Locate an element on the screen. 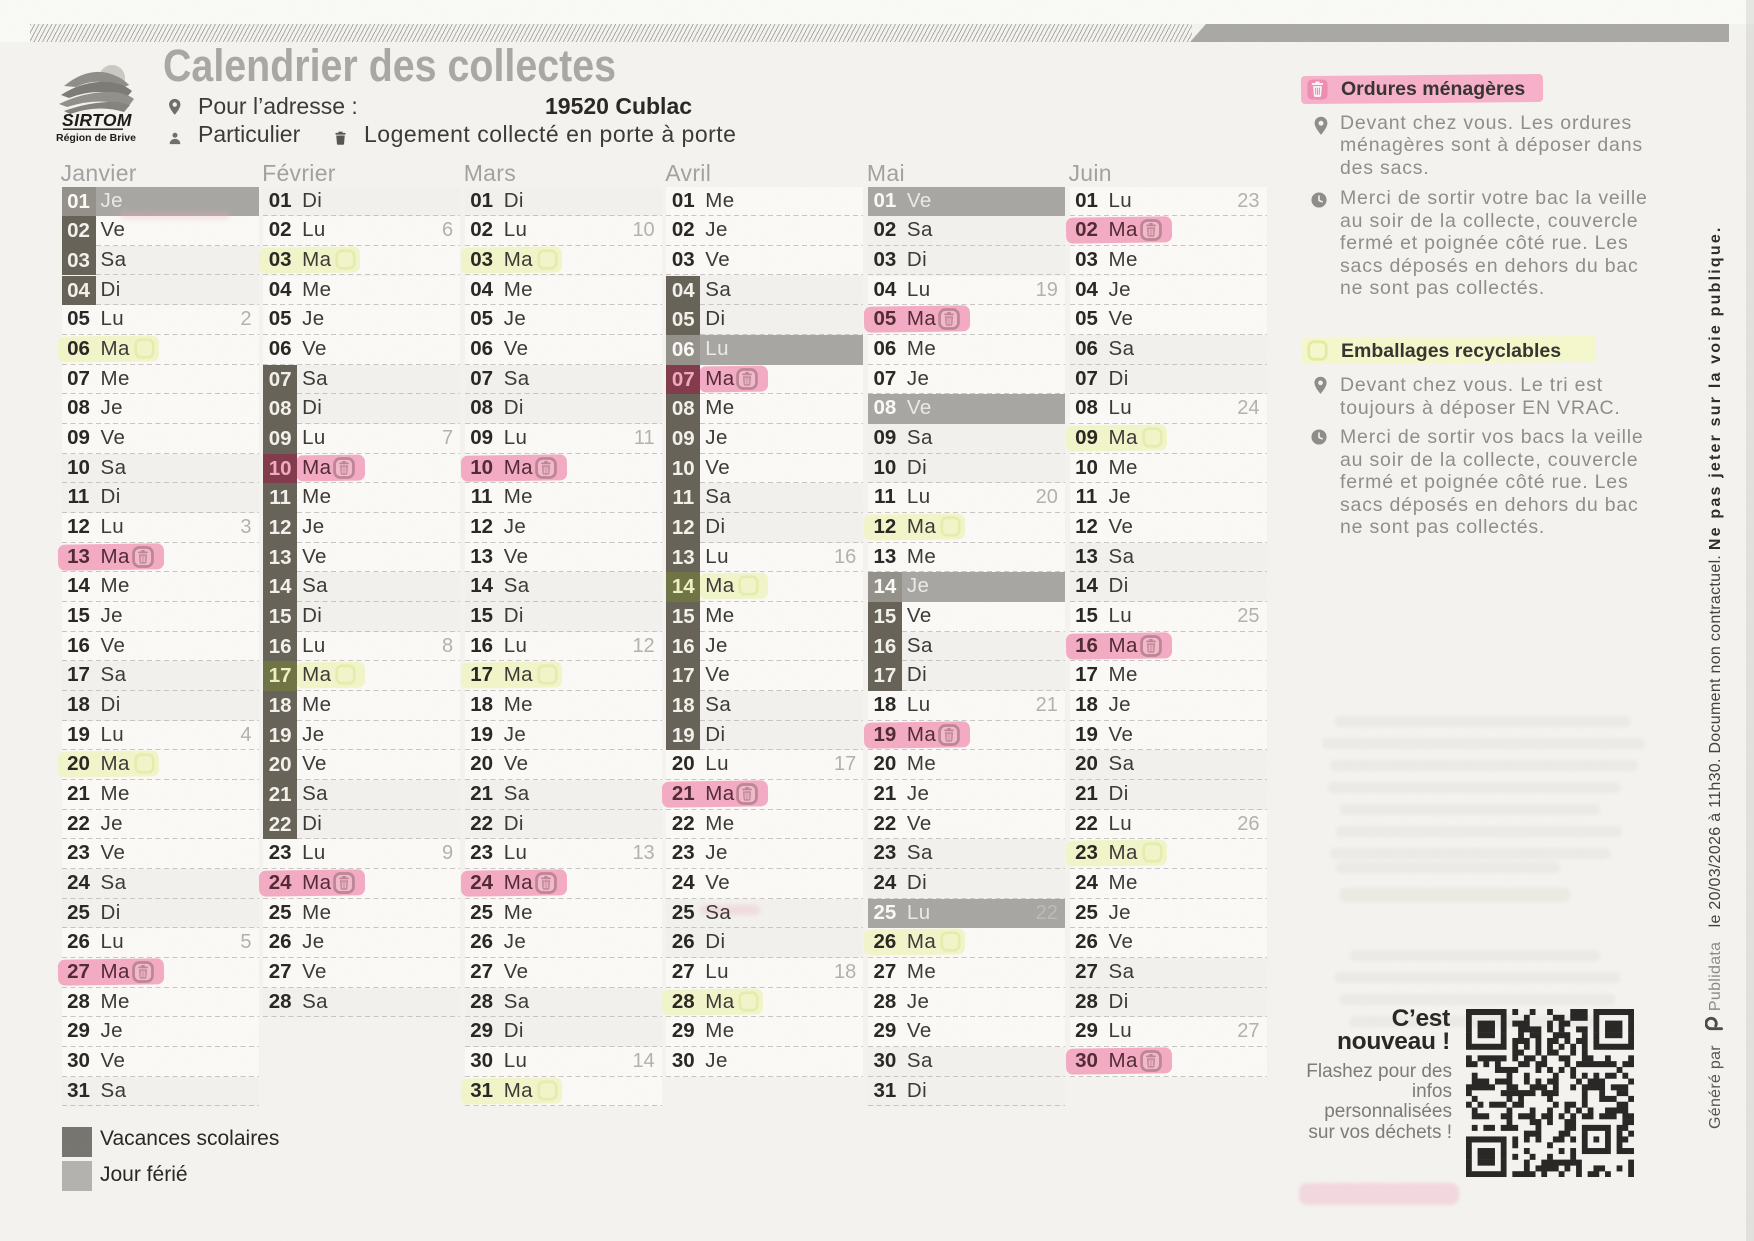 The height and width of the screenshot is (1241, 1754). svg-text: Région de Brive is located at coordinates (96, 138).